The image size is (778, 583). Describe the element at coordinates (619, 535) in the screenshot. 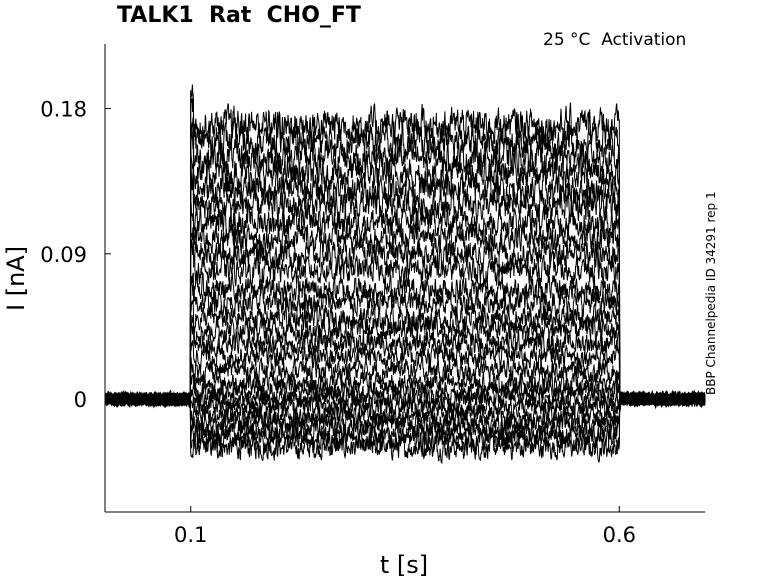

I see `x-tick-label: 0.6` at that location.